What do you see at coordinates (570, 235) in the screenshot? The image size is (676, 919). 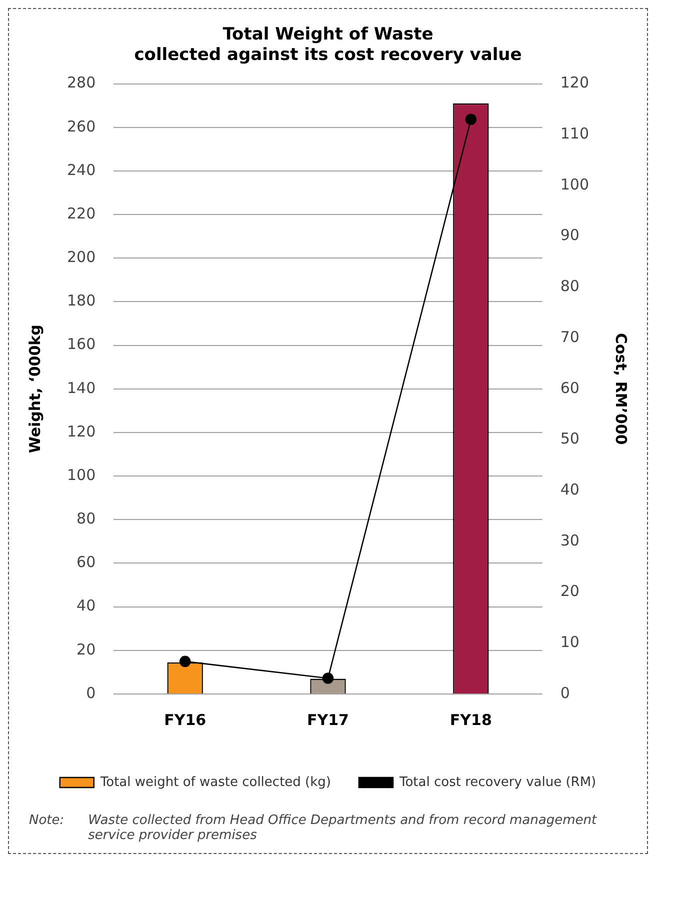 I see `y2-tick-label: 90` at bounding box center [570, 235].